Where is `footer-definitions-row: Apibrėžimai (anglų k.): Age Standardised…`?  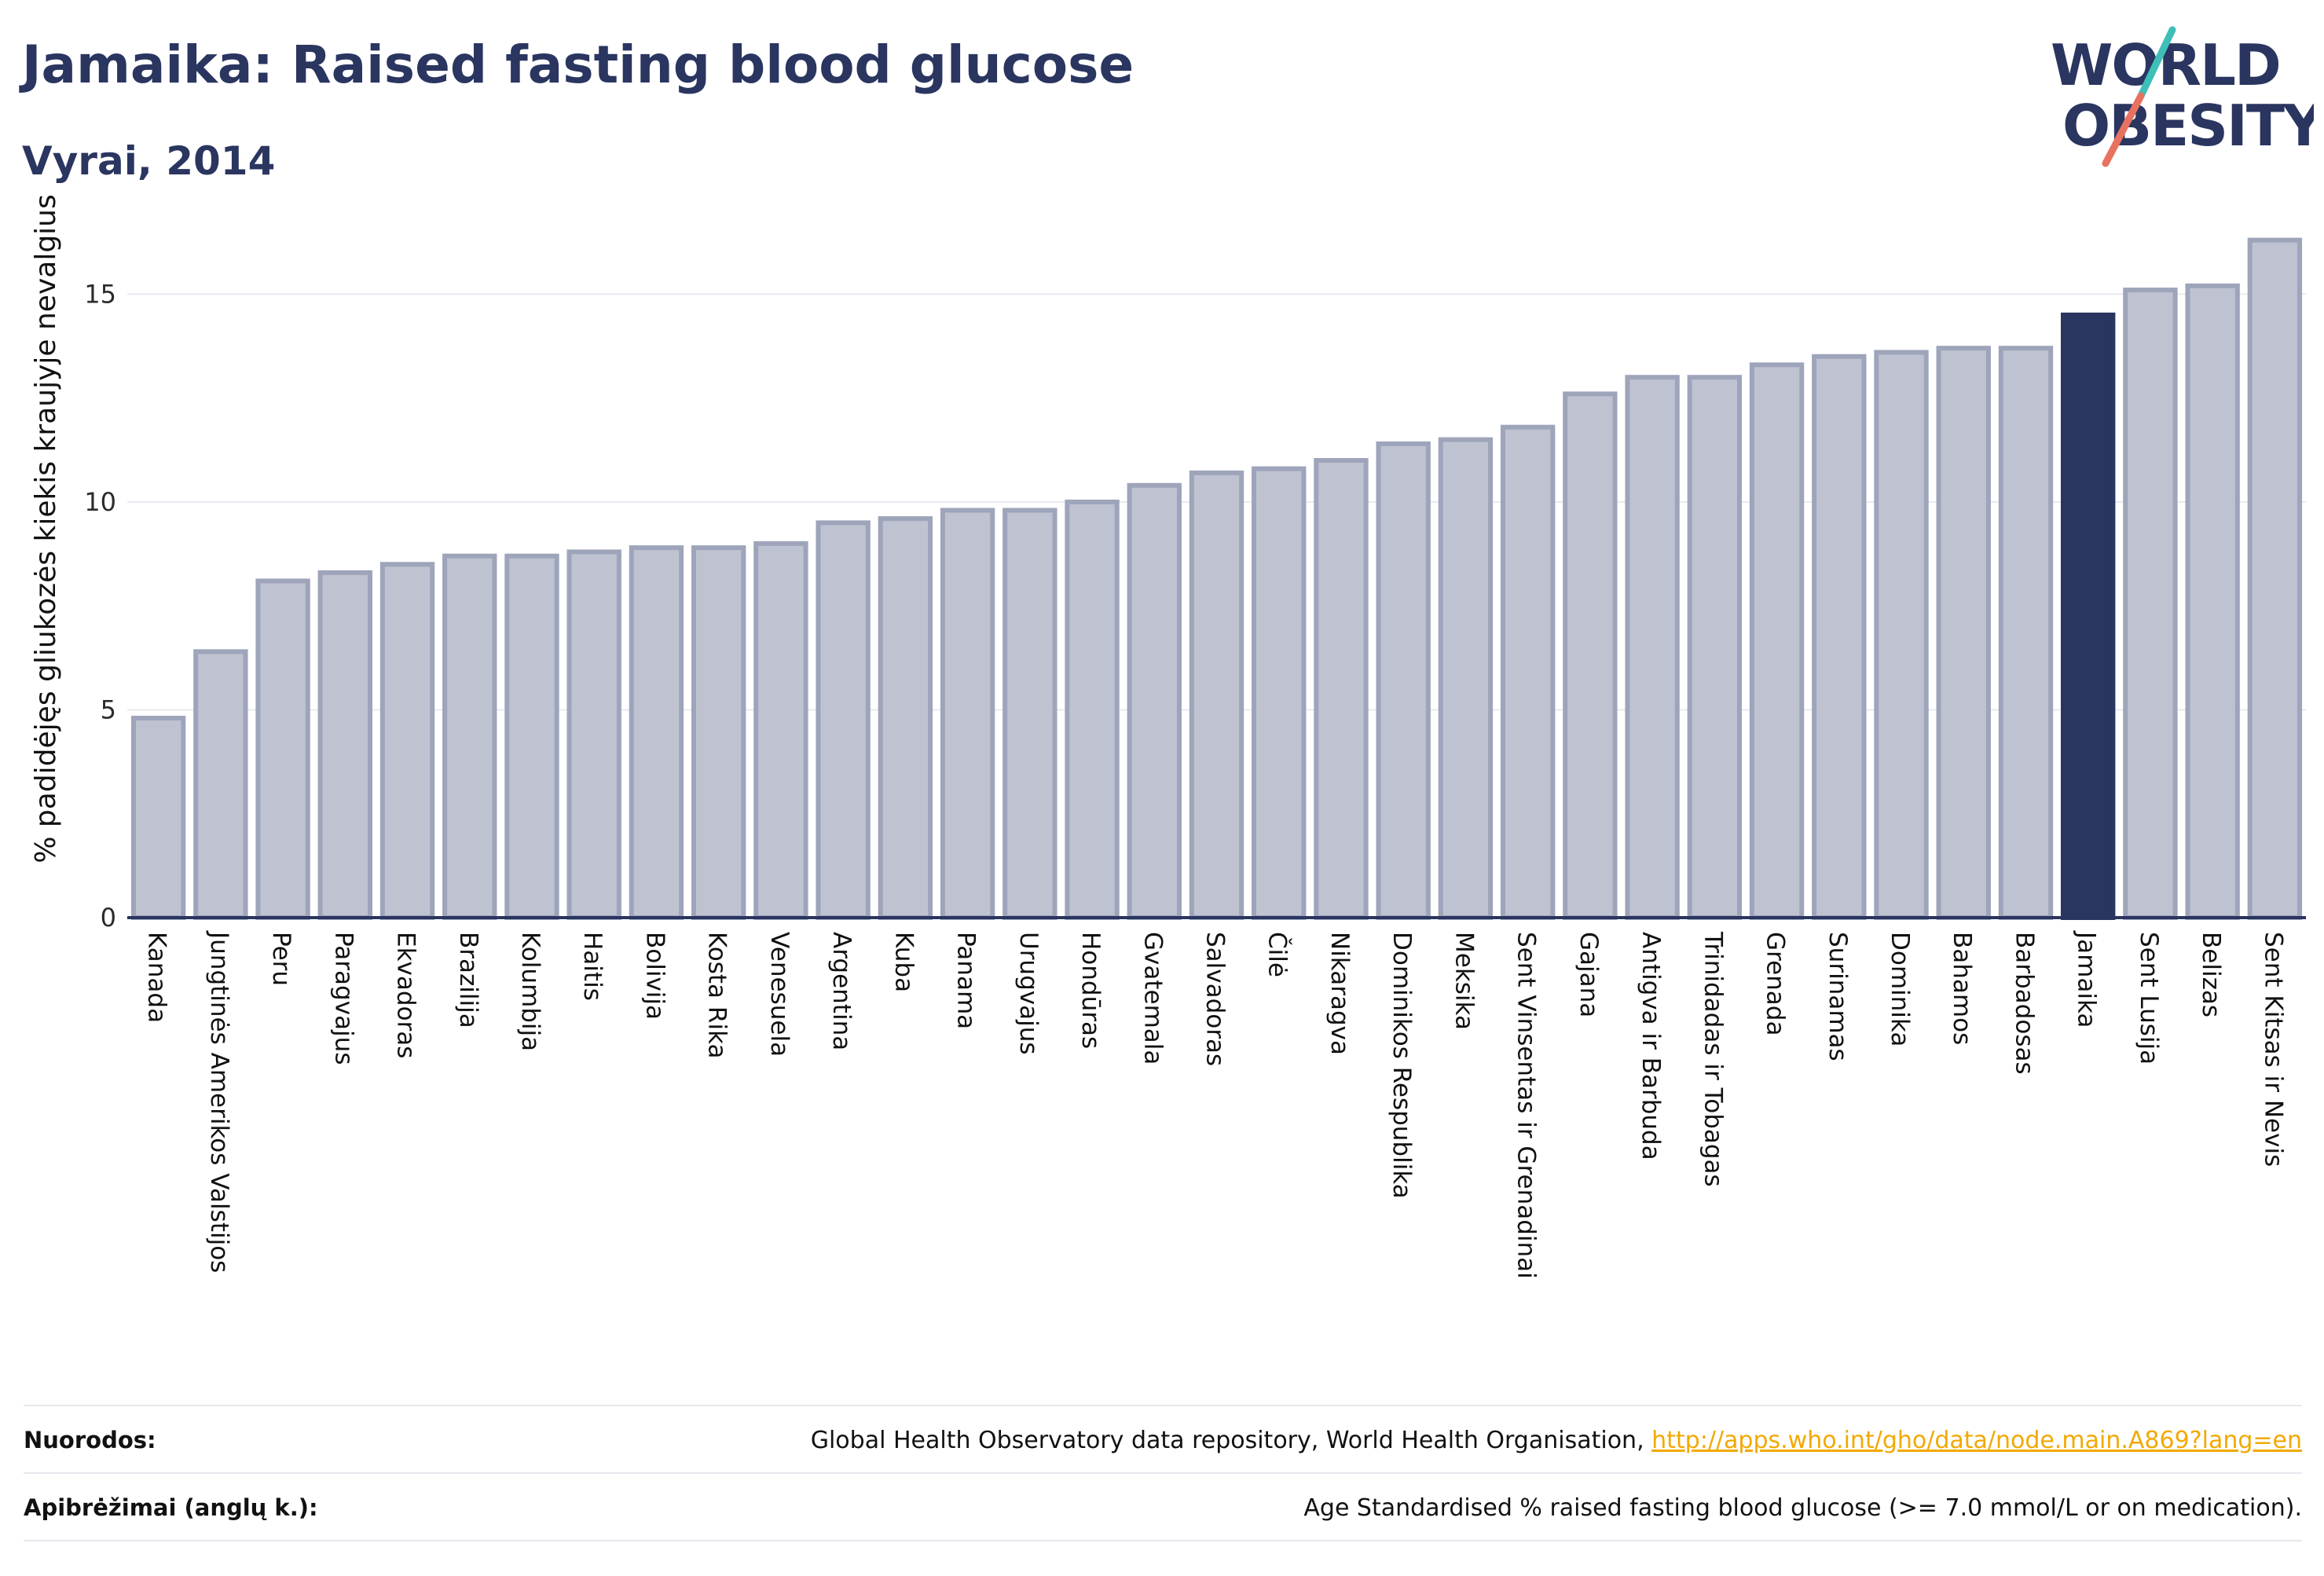
footer-definitions-row: Apibrėžimai (anglų k.): Age Standardised… is located at coordinates (1163, 1507).